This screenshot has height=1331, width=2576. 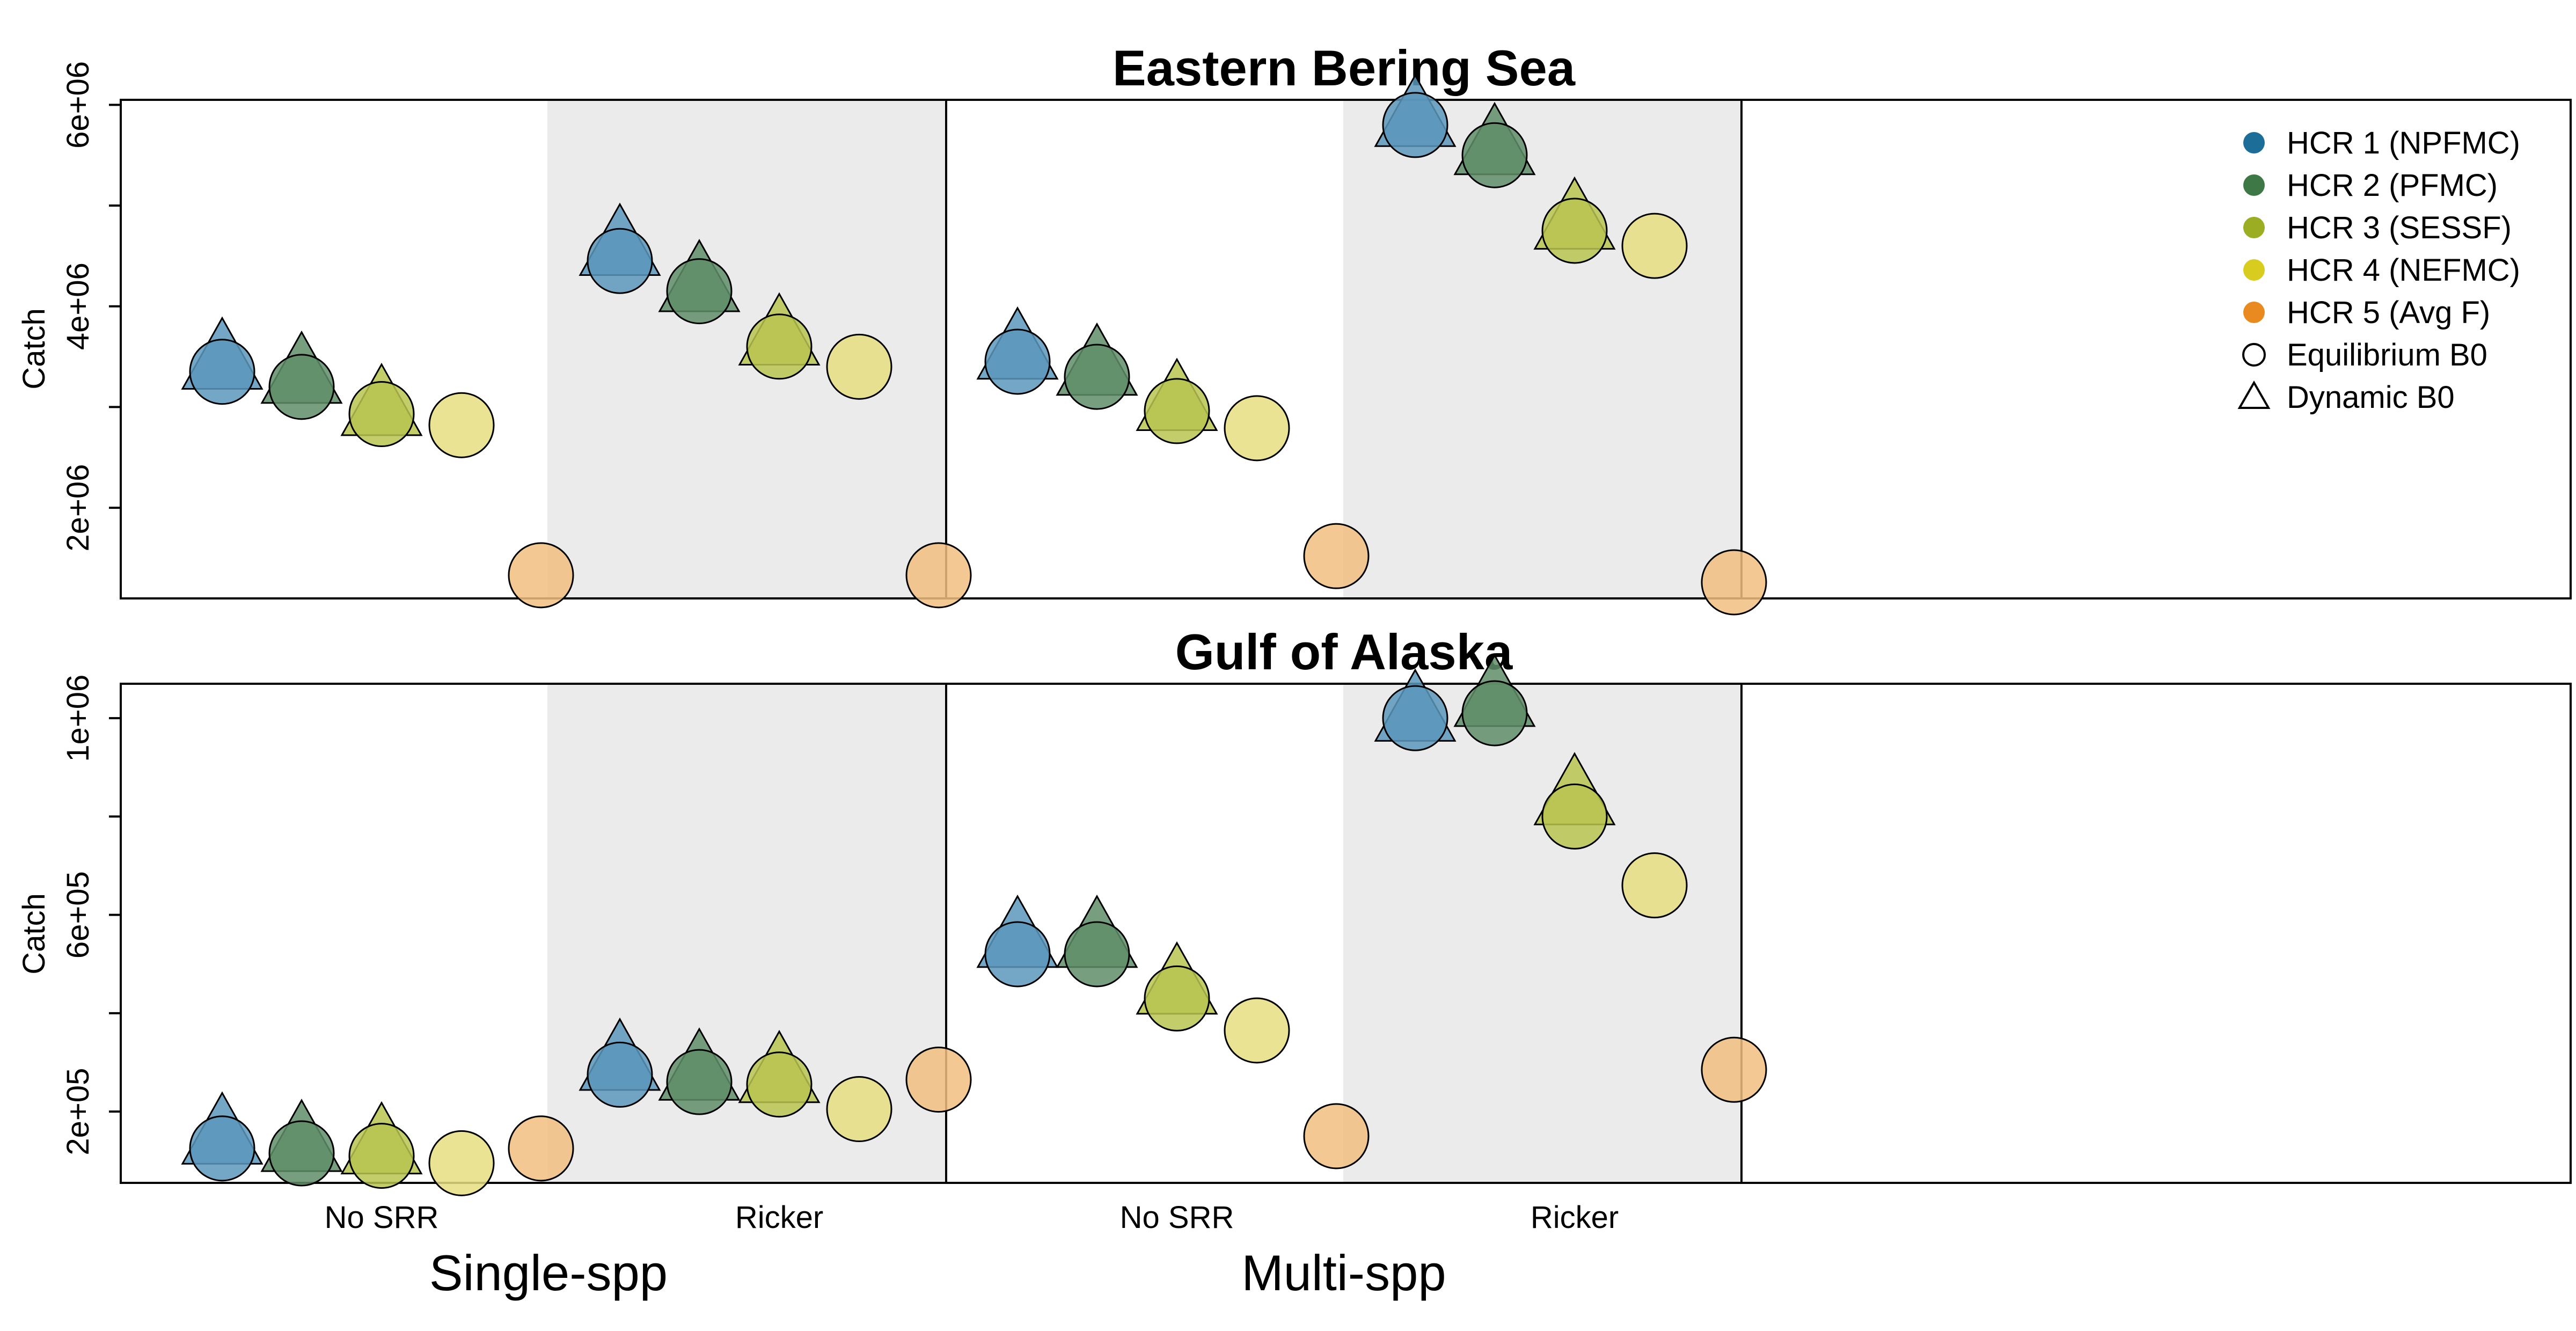 What do you see at coordinates (78, 915) in the screenshot?
I see `y-tick-label: 6e+05` at bounding box center [78, 915].